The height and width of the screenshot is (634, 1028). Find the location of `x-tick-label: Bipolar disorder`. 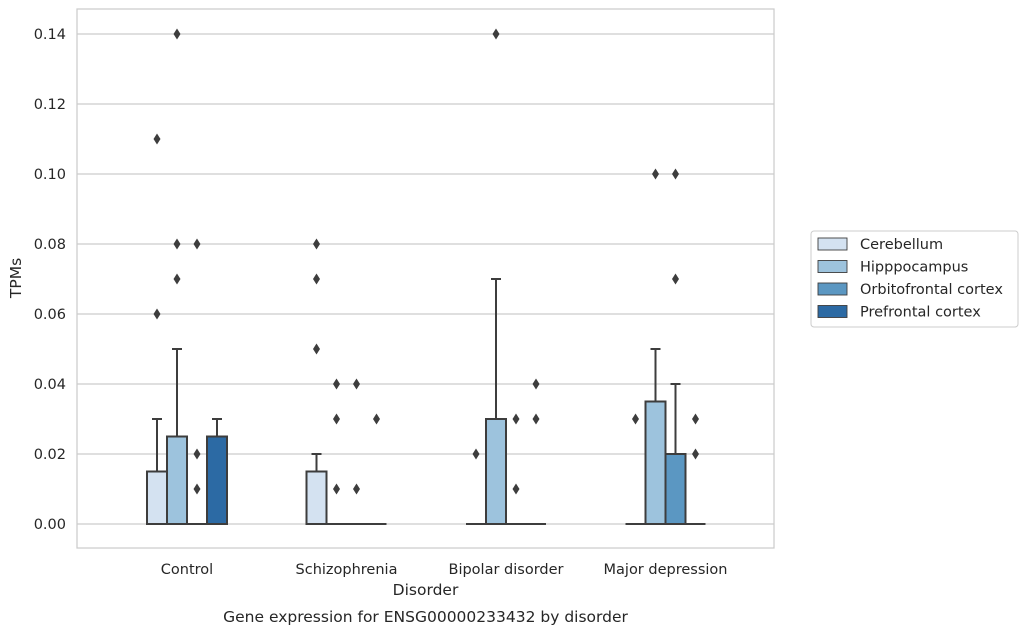

x-tick-label: Bipolar disorder is located at coordinates (506, 570).